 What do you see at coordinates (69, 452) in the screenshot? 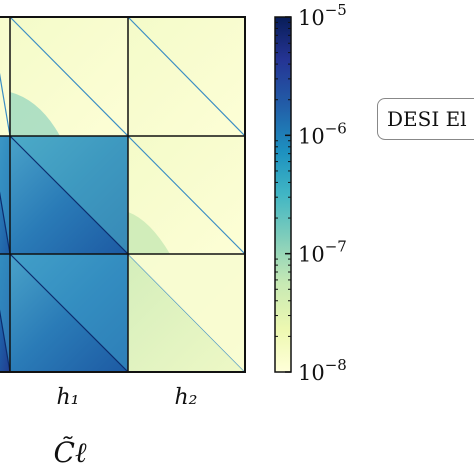
I see `x-axis-label: C̃ℓ` at bounding box center [69, 452].